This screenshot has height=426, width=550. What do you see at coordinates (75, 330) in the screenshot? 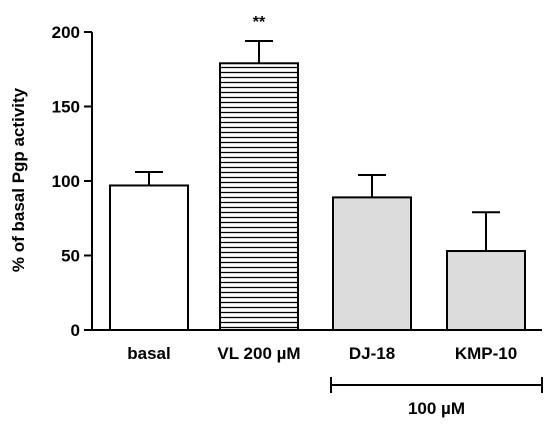
I see `y-tick-label-0: 0` at bounding box center [75, 330].